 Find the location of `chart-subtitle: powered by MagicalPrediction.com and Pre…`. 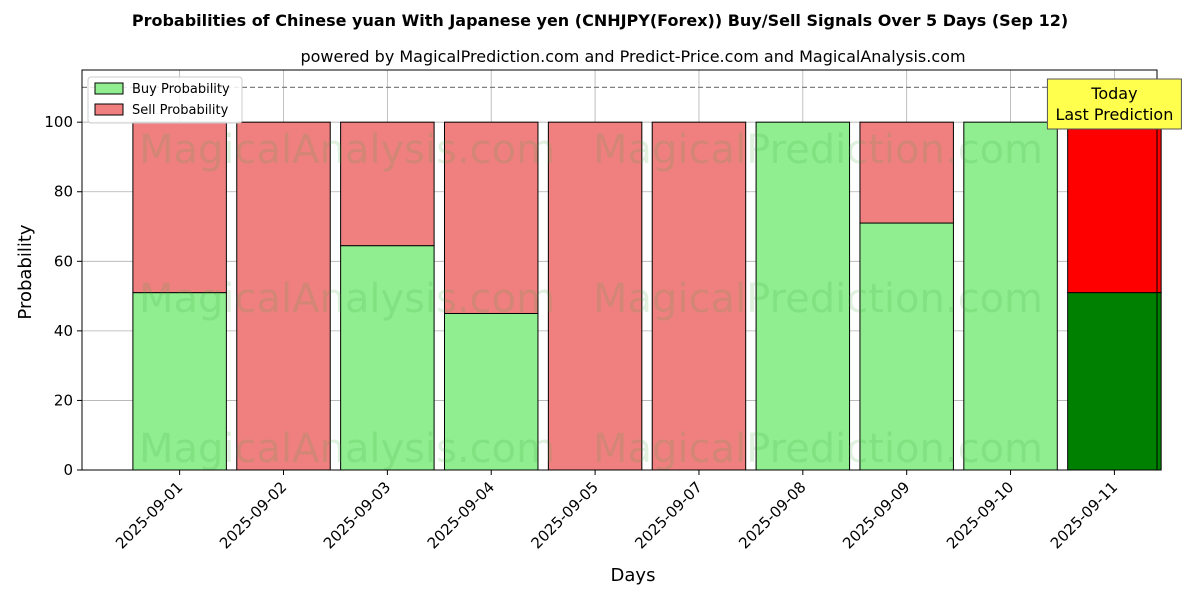

chart-subtitle: powered by MagicalPrediction.com and Pre… is located at coordinates (632, 56).